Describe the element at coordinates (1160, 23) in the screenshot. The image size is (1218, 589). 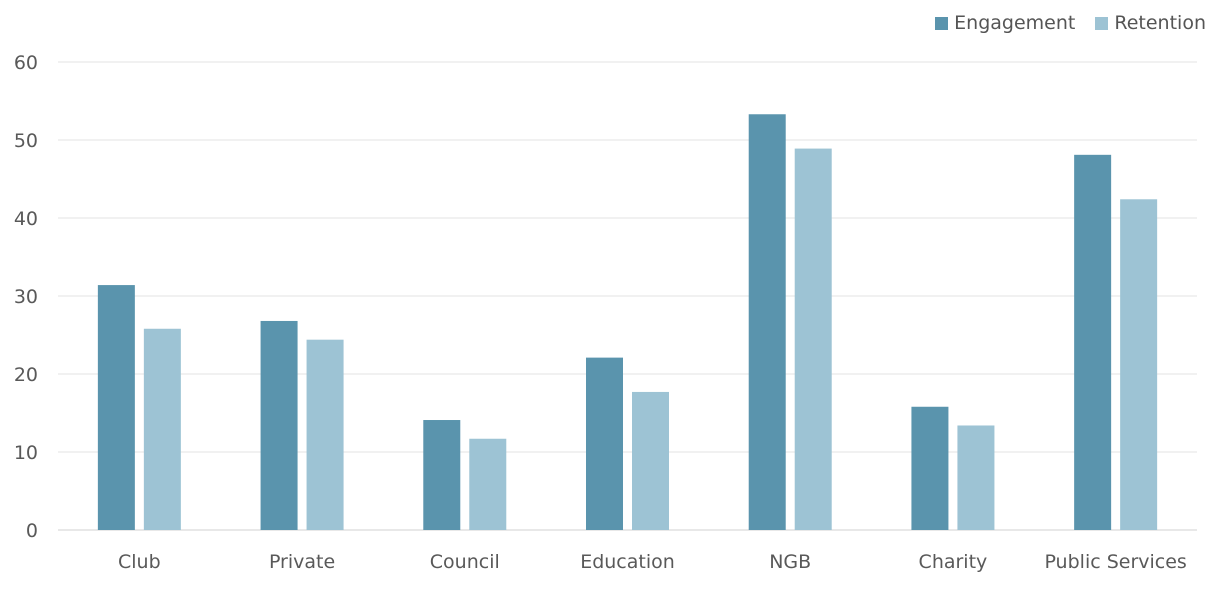
I see `legend-label-retention: Retention` at that location.